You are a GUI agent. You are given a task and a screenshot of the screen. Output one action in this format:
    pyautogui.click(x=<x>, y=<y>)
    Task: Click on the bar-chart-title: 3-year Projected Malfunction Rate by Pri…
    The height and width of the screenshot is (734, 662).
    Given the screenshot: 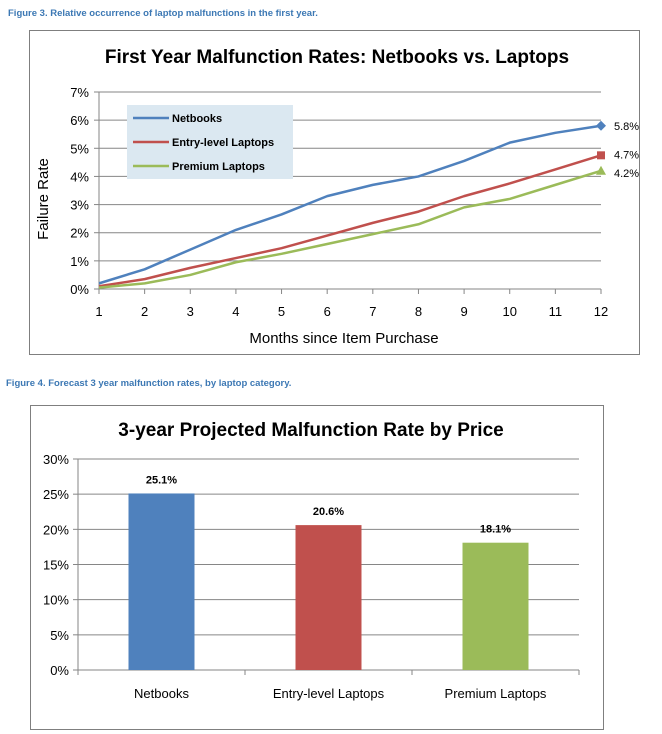 What is the action you would take?
    pyautogui.click(x=310, y=430)
    